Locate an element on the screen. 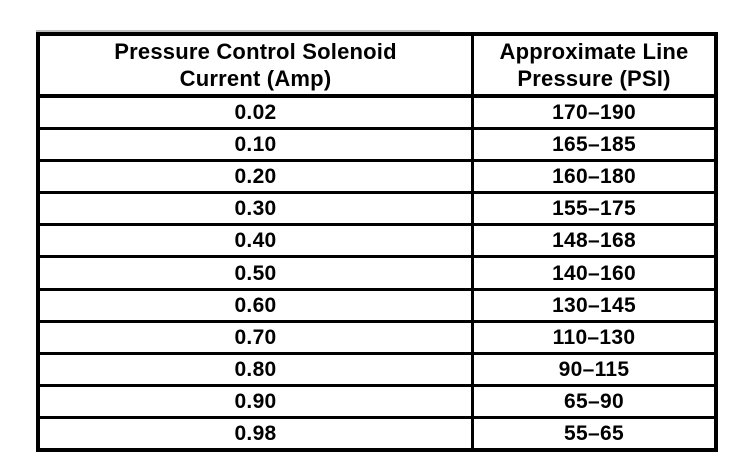  header-current-line1: Pressure Control Solenoid is located at coordinates (255, 51).